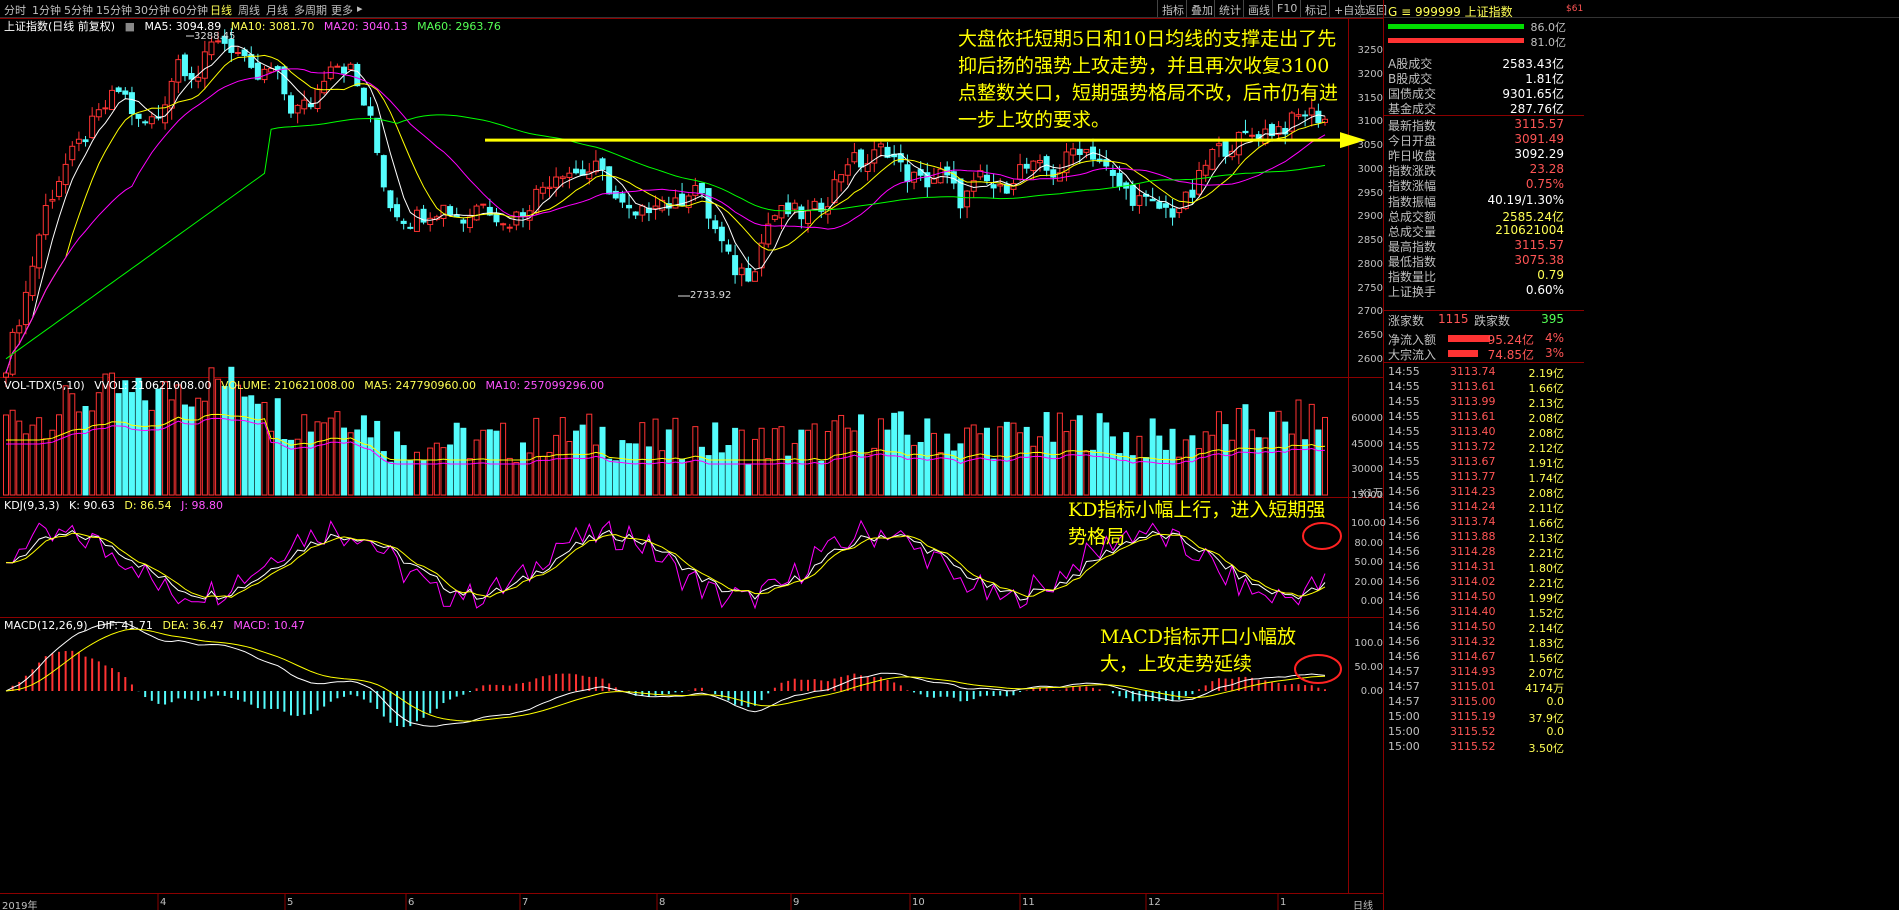 This screenshot has width=1899, height=910. I want to click on toolbar-button: 画线, so click(1258, 8).